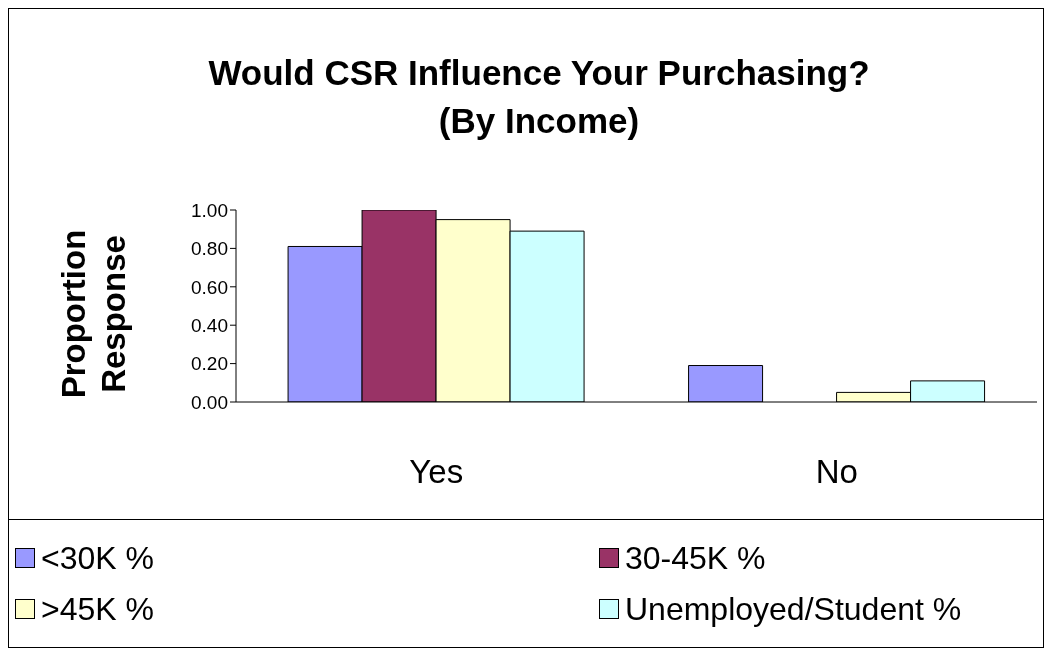  Describe the element at coordinates (695, 558) in the screenshot. I see `legend-label: 30-45K %` at that location.